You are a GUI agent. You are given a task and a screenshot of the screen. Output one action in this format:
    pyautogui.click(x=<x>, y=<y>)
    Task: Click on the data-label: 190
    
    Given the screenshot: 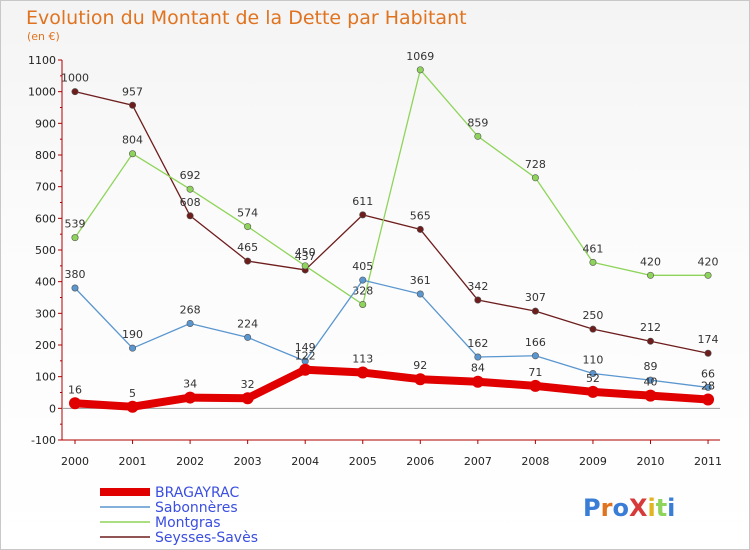 What is the action you would take?
    pyautogui.click(x=132, y=334)
    